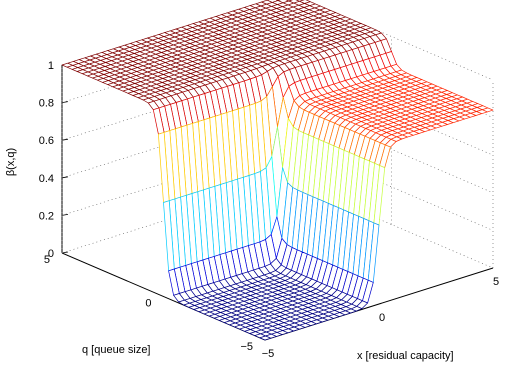 The height and width of the screenshot is (372, 513). Describe the element at coordinates (268, 354) in the screenshot. I see `x-tick-label: −5` at that location.